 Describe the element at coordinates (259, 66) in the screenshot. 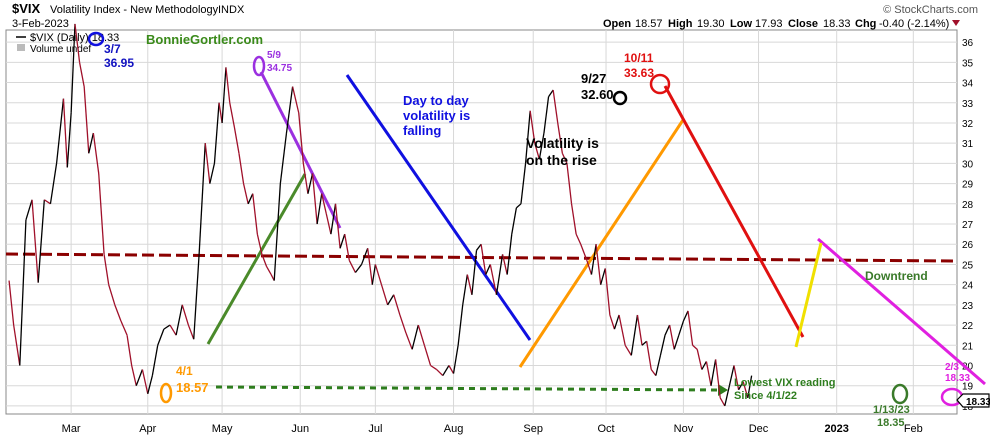

I see `peak-circle-may9` at that location.